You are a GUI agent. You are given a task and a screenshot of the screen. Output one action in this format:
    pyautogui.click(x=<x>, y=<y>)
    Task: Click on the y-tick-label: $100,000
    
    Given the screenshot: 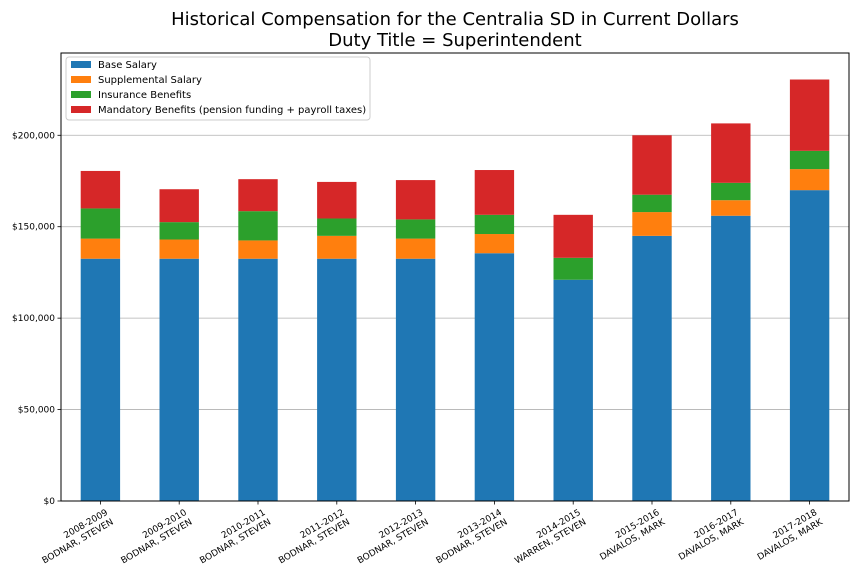 What is the action you would take?
    pyautogui.click(x=33, y=319)
    